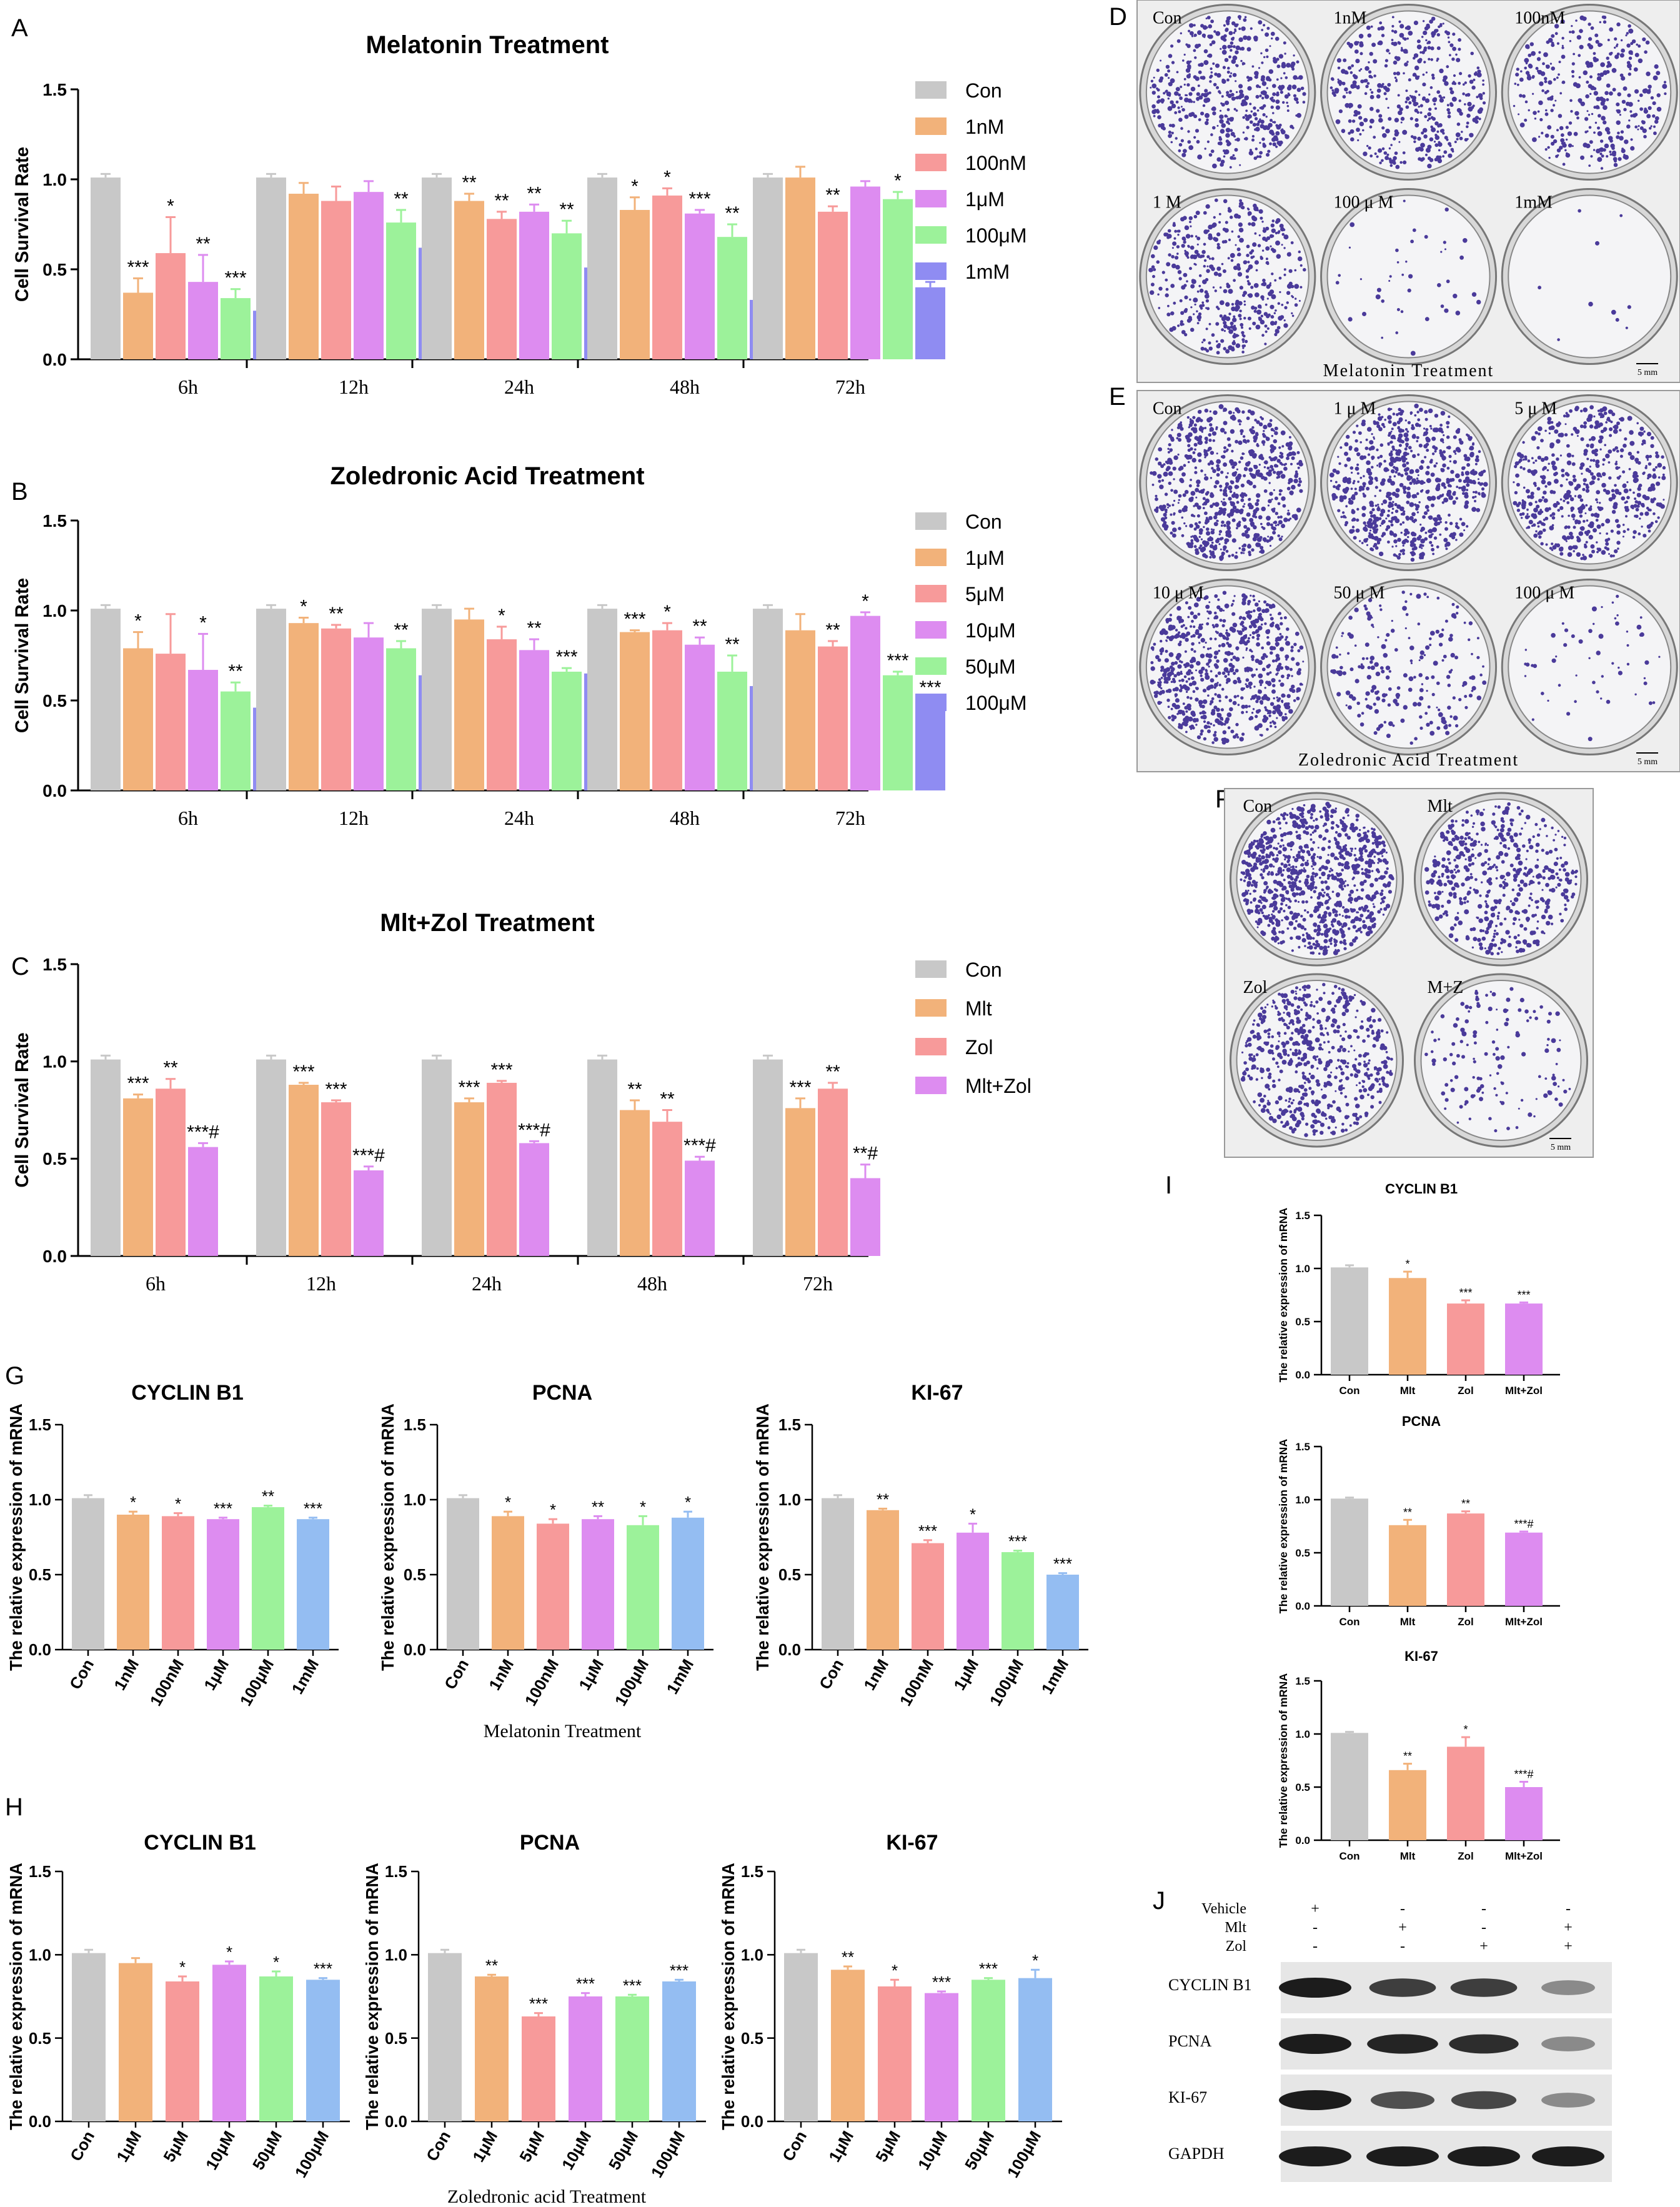  I want to click on significance-label: ***, so click(501, 1070).